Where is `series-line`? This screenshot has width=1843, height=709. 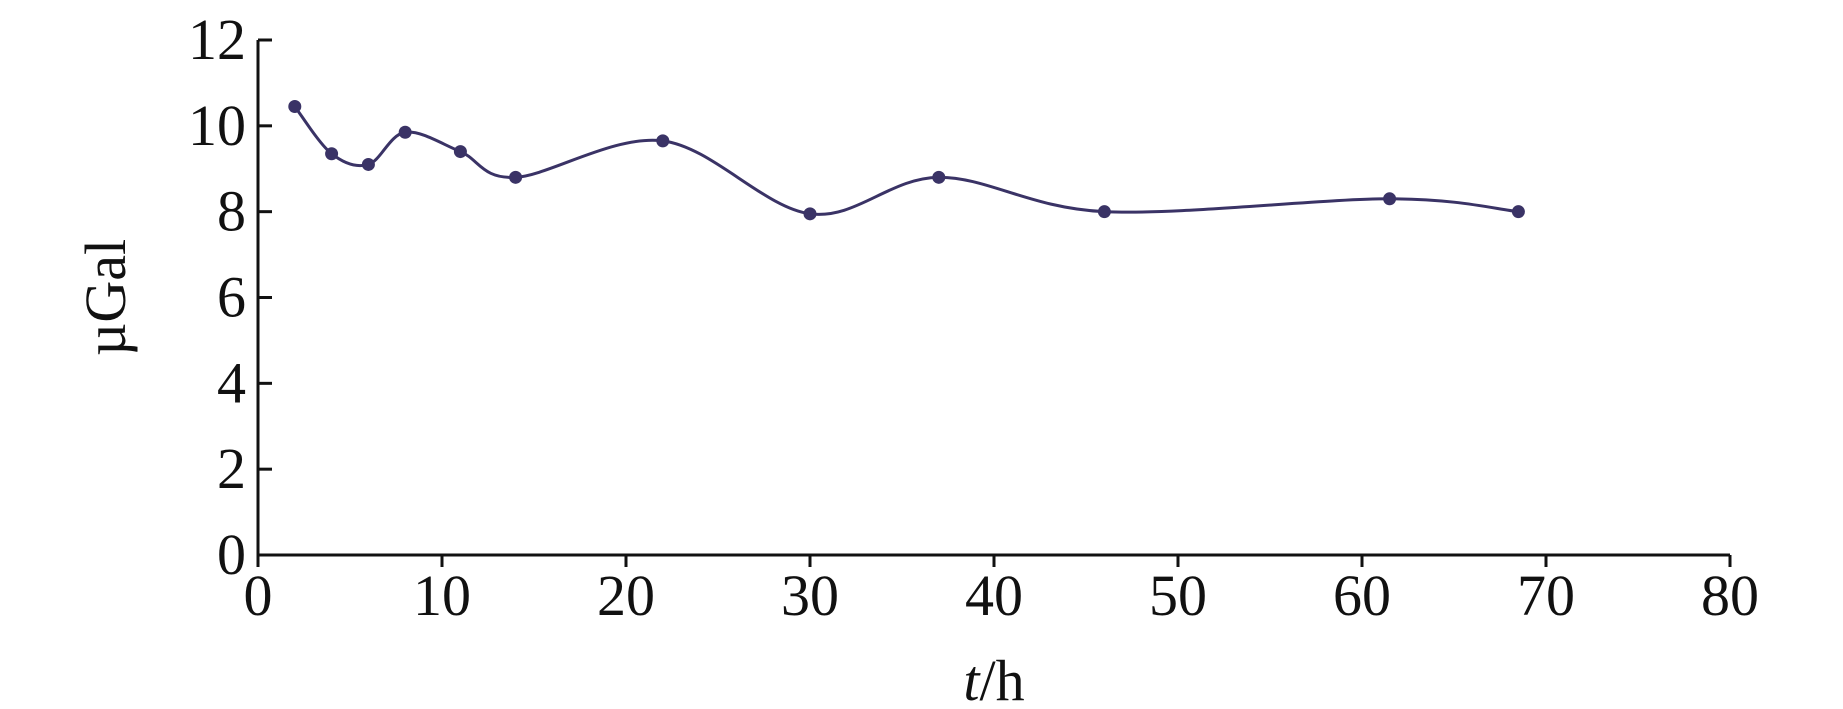 series-line is located at coordinates (906, 160).